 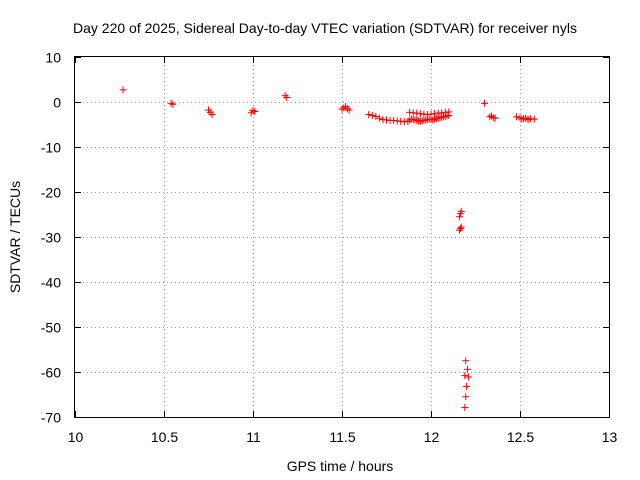 I want to click on x-tick-label: 12, so click(x=432, y=437).